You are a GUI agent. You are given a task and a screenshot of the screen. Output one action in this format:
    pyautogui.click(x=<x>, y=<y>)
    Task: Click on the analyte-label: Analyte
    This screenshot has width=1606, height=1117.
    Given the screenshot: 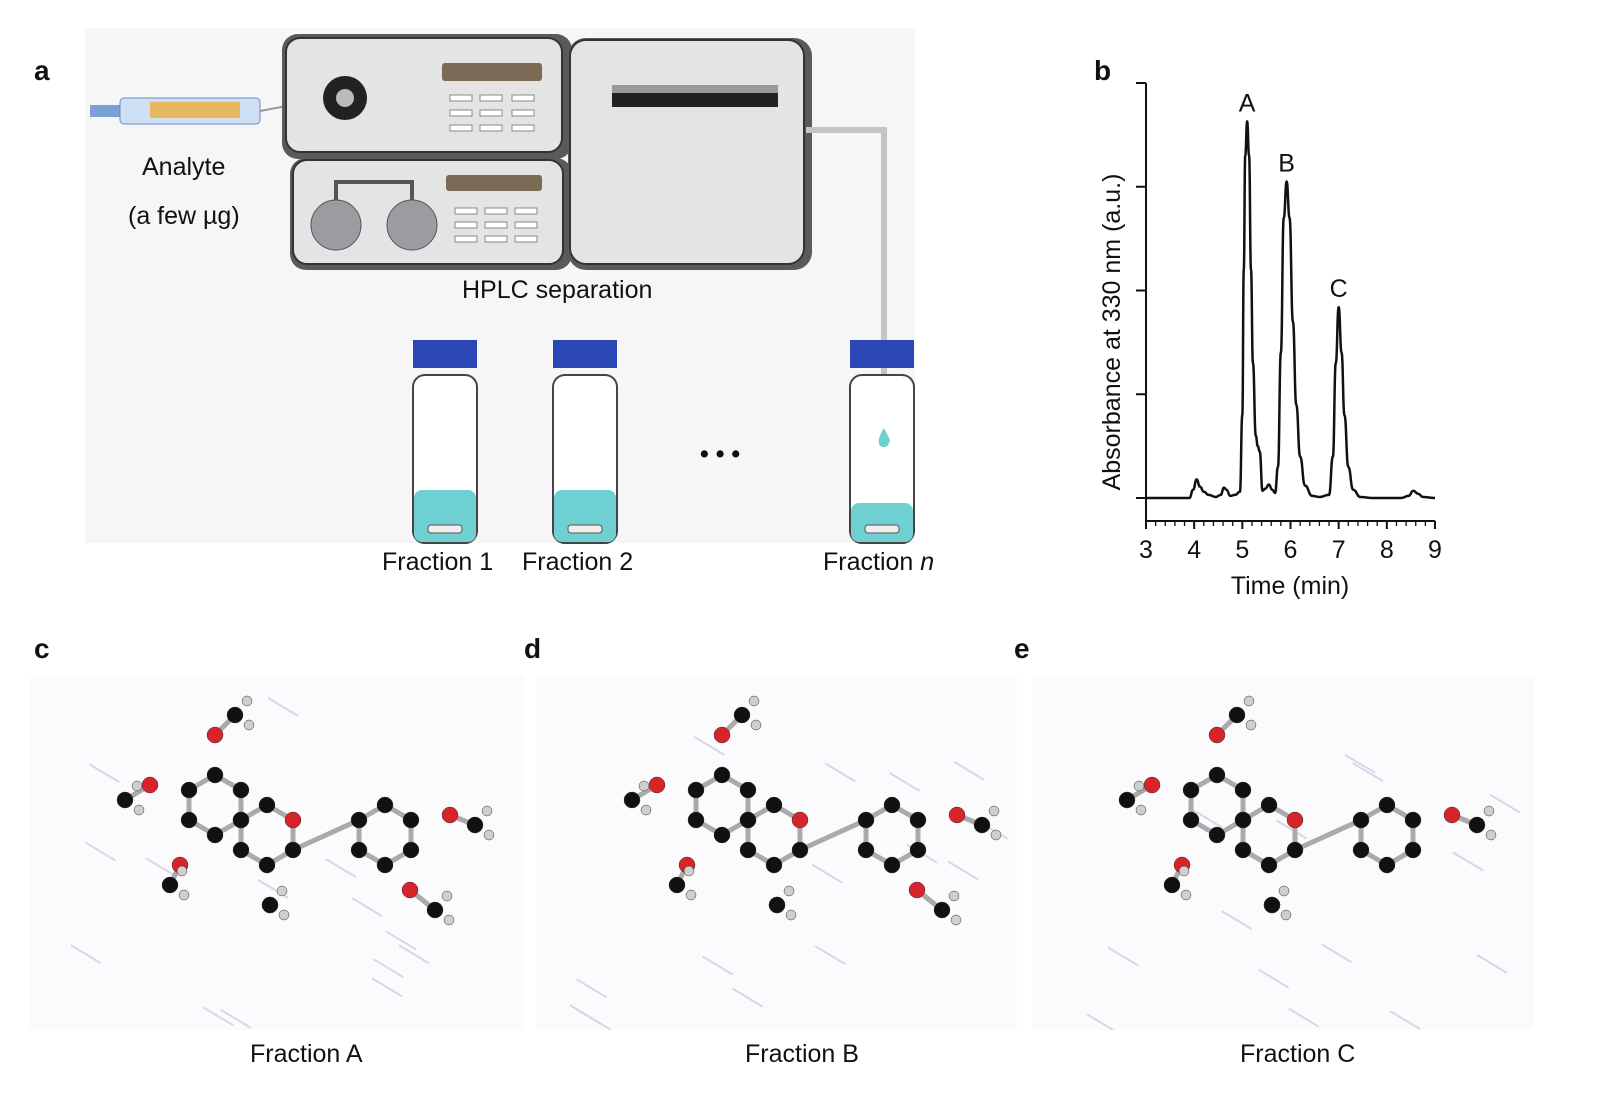 What is the action you would take?
    pyautogui.click(x=183, y=167)
    